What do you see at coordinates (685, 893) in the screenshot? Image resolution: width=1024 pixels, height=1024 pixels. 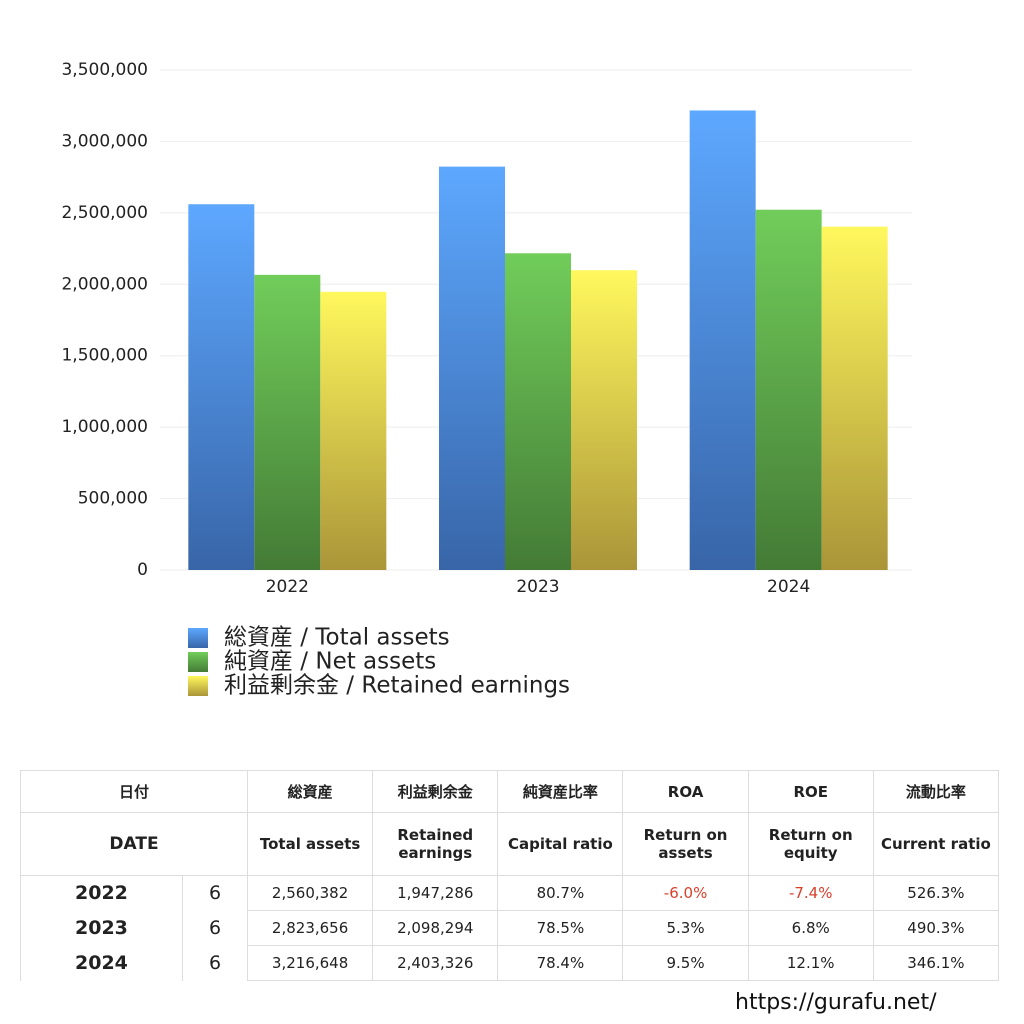 I see `table-cell: -6.0%` at bounding box center [685, 893].